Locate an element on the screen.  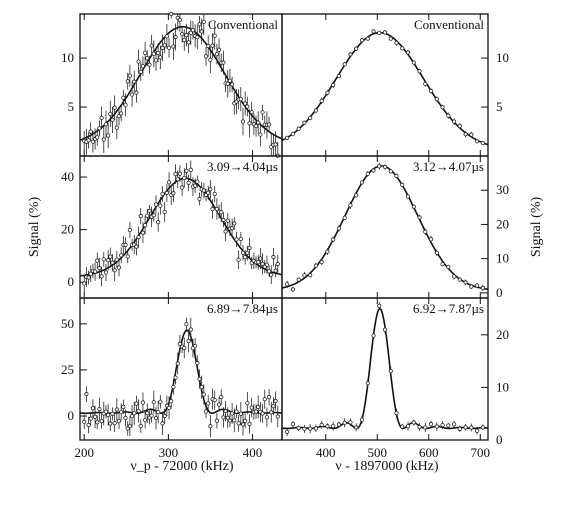
panel-left-mid: 0 20 40 3.09→4.04µs is located at coordinates (172, 227).